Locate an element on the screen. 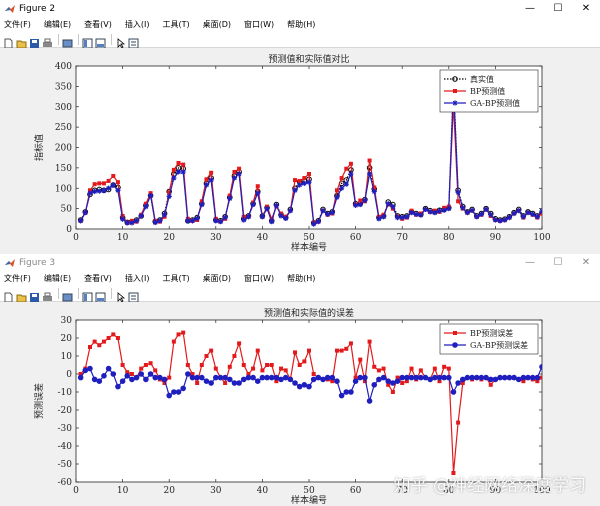  x-tick-label: 20 is located at coordinates (169, 238).